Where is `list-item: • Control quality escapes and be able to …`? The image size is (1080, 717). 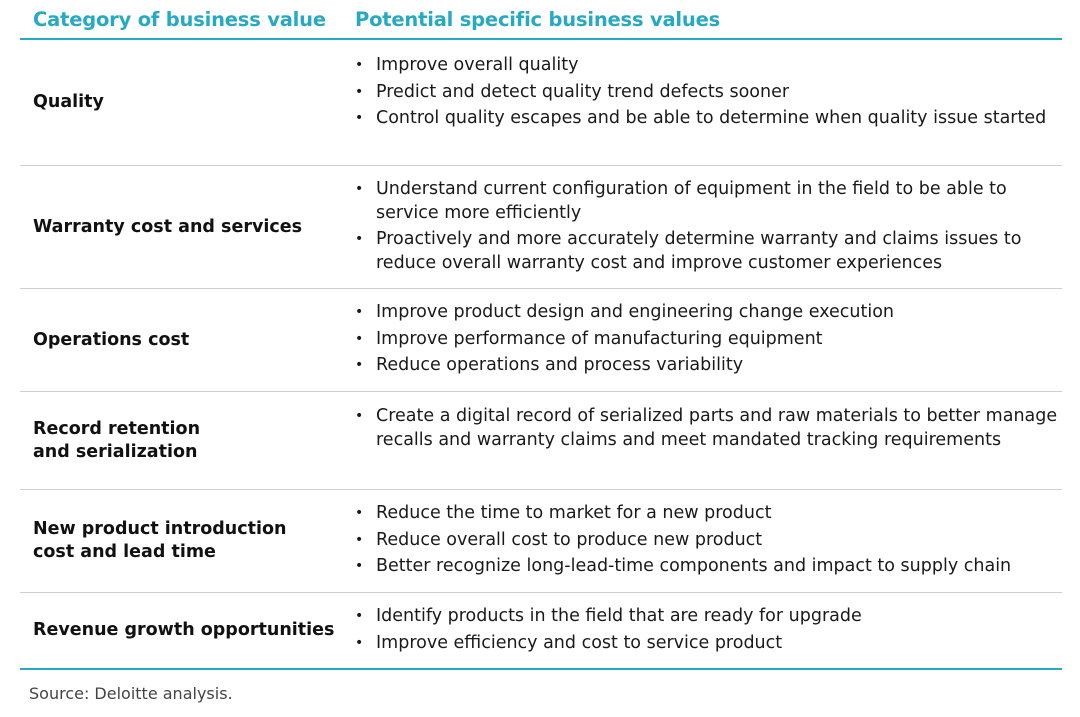 list-item: • Control quality escapes and be able to … is located at coordinates (707, 119).